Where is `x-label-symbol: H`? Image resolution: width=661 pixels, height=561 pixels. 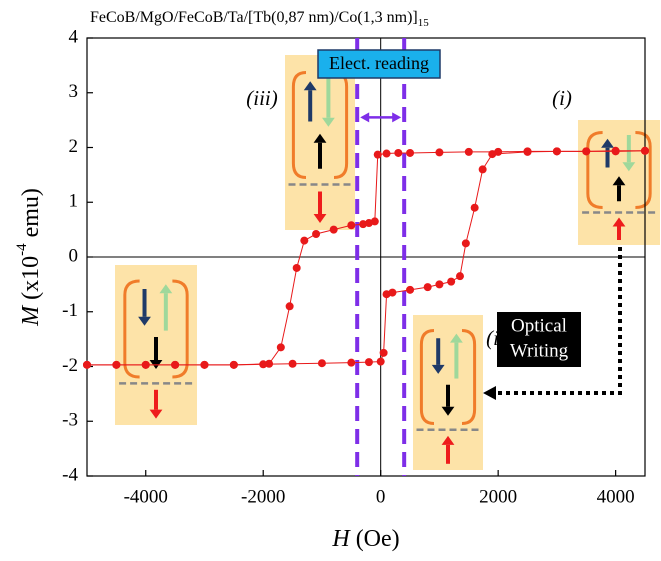
x-label-symbol: H is located at coordinates (341, 539).